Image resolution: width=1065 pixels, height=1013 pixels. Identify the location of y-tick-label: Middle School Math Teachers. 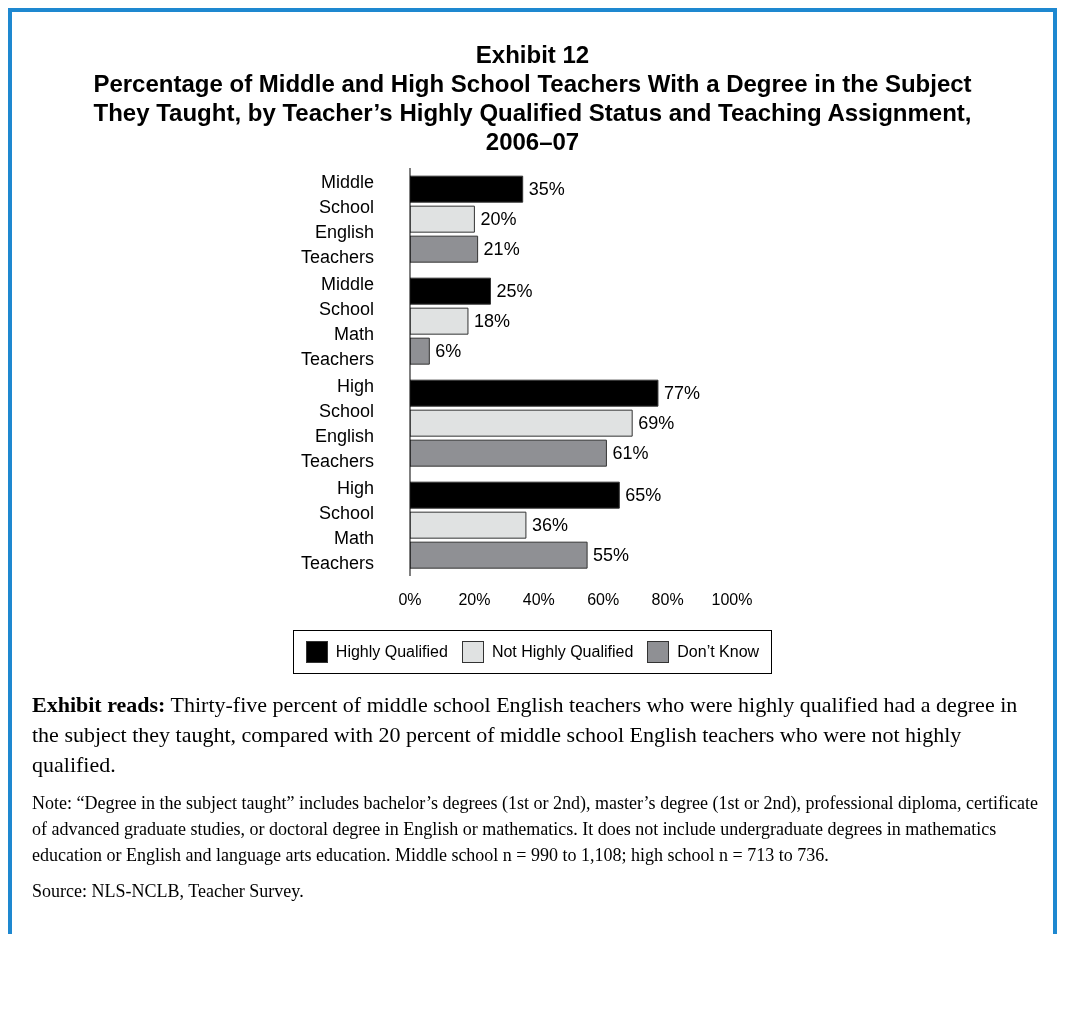
(337, 321).